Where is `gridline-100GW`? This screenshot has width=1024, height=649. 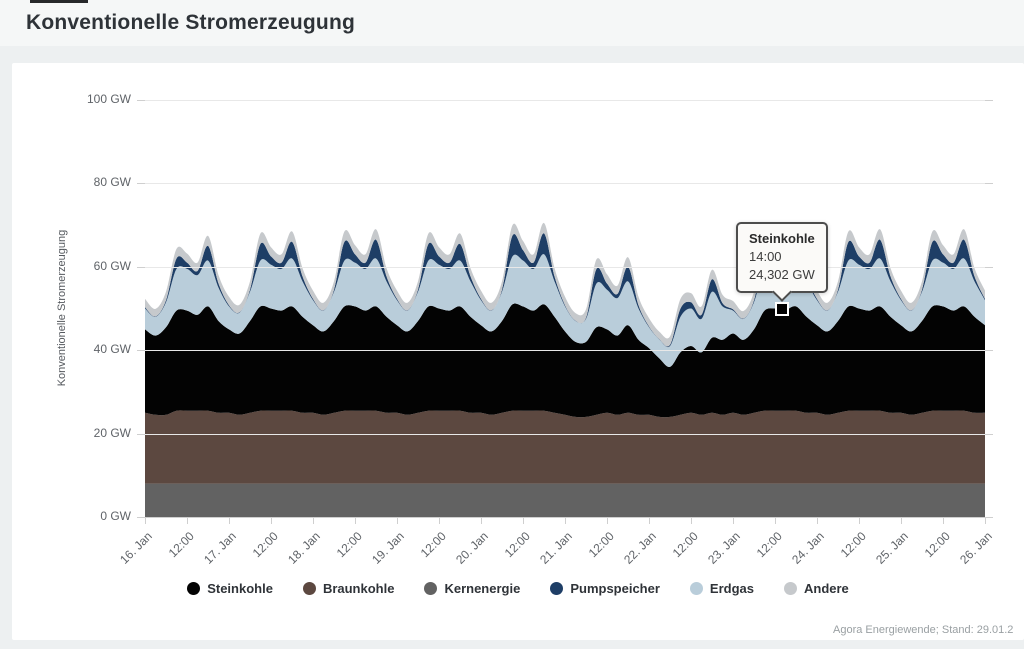 gridline-100GW is located at coordinates (565, 100).